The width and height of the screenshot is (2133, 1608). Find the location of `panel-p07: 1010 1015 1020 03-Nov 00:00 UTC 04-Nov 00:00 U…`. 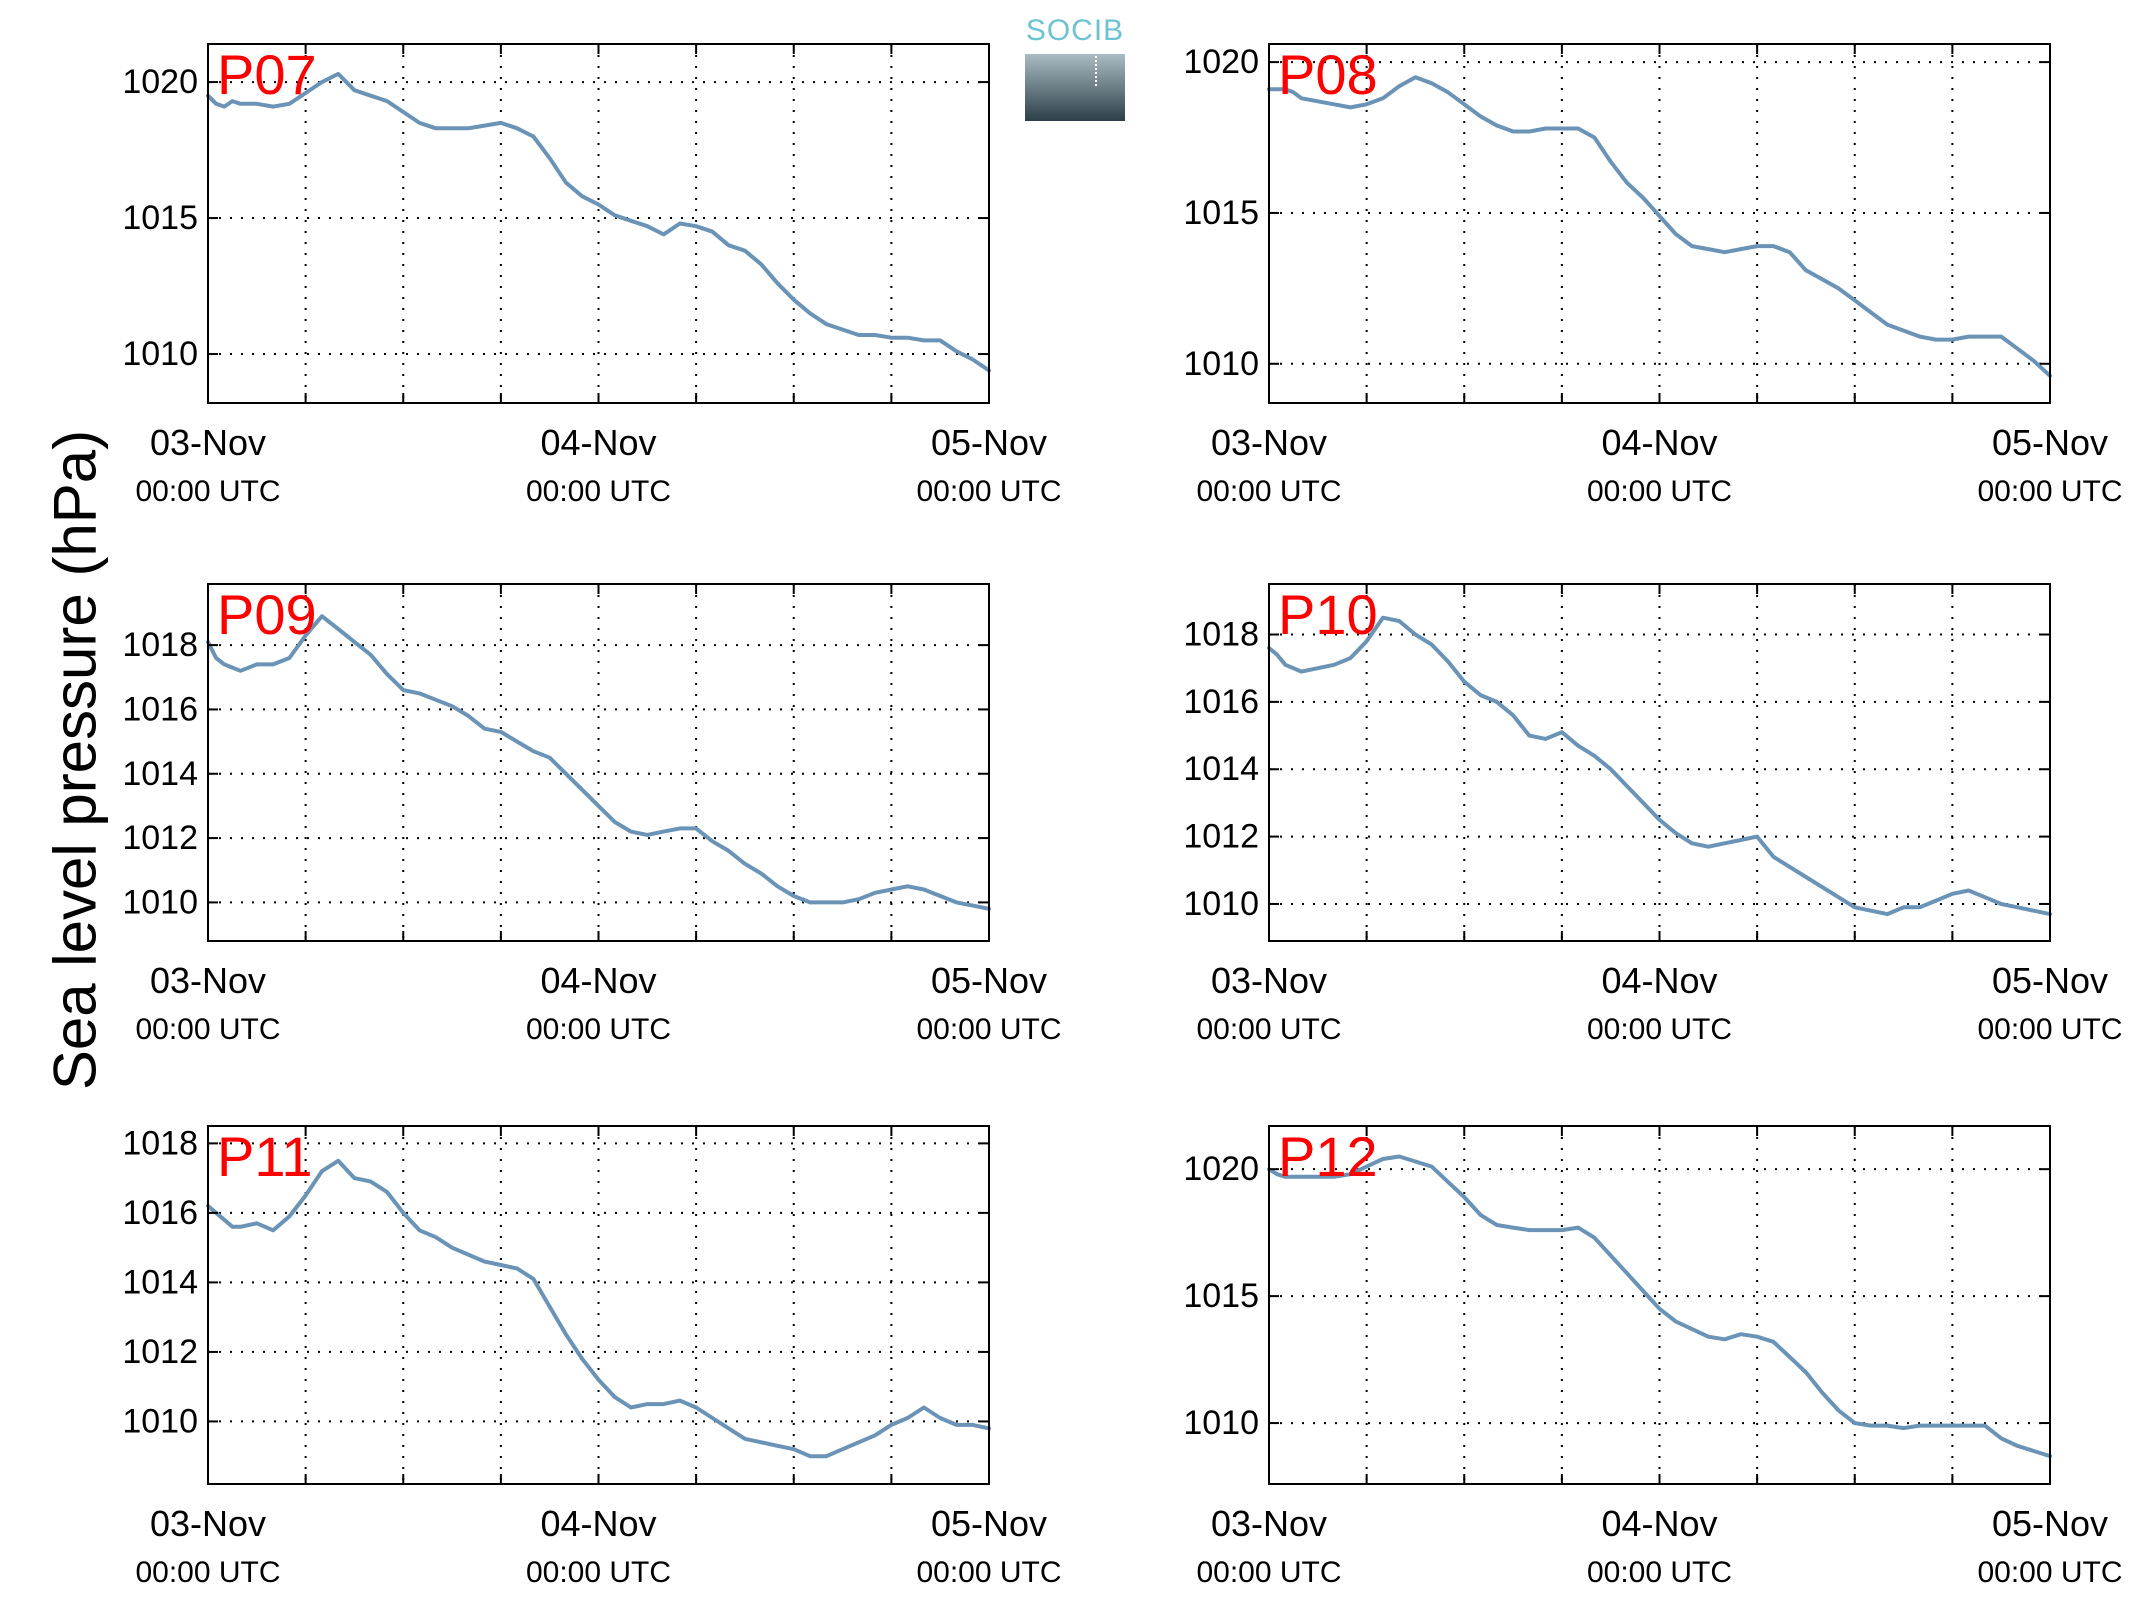

panel-p07: 1010 1015 1020 03-Nov 00:00 UTC 04-Nov 00:00 U… is located at coordinates (592, 275).